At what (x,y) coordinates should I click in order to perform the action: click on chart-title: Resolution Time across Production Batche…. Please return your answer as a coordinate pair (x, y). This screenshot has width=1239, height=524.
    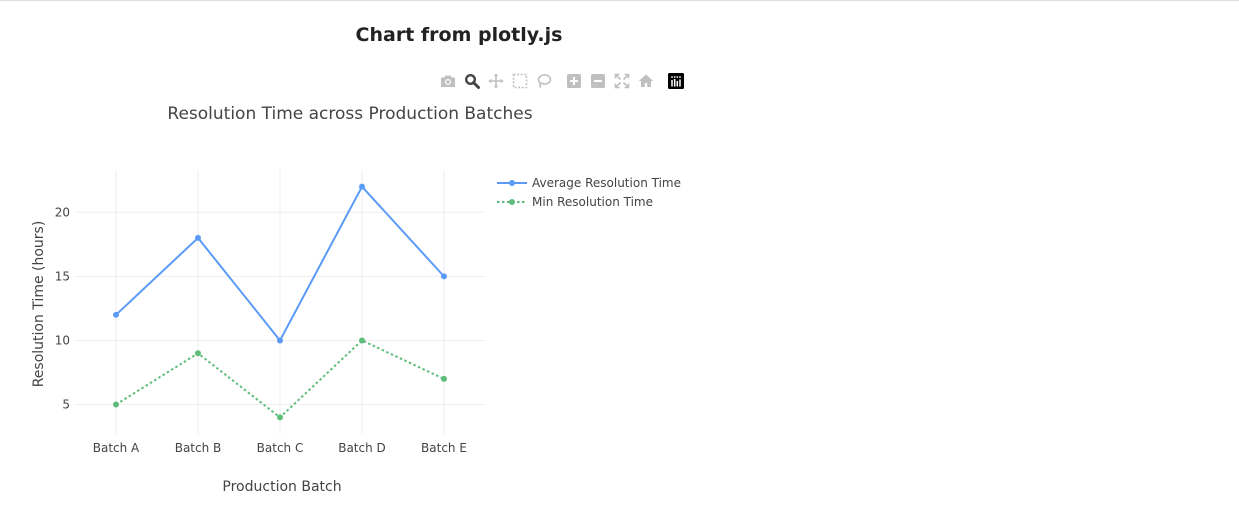
    Looking at the image, I should click on (349, 114).